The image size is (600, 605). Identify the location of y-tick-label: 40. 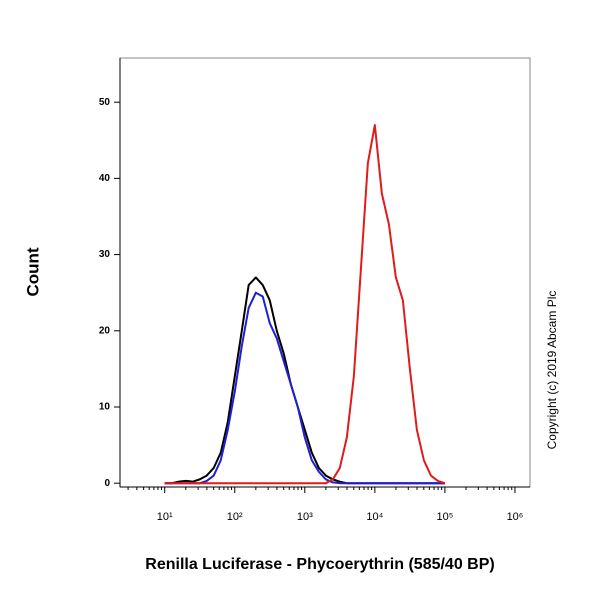
(105, 178).